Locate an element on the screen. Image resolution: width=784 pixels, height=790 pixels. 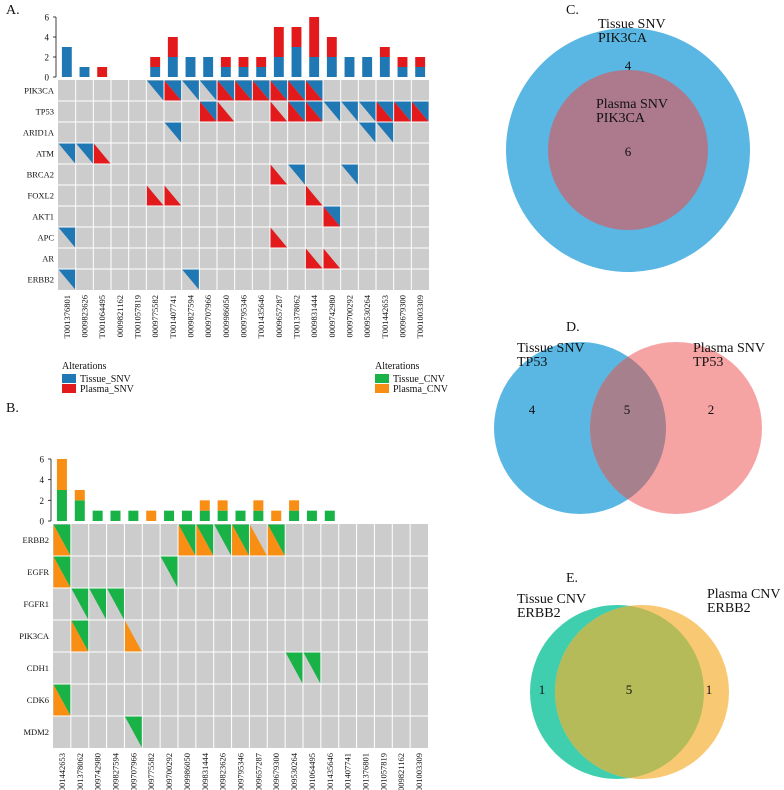
sample-label-0009831444: 0009831444 is located at coordinates (314, 315).